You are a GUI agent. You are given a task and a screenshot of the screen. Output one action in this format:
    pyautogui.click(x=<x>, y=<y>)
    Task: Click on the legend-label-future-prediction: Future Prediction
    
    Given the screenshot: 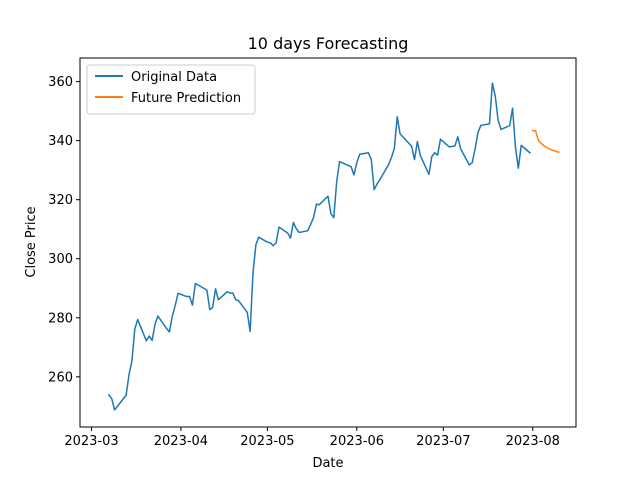 What is the action you would take?
    pyautogui.click(x=186, y=98)
    